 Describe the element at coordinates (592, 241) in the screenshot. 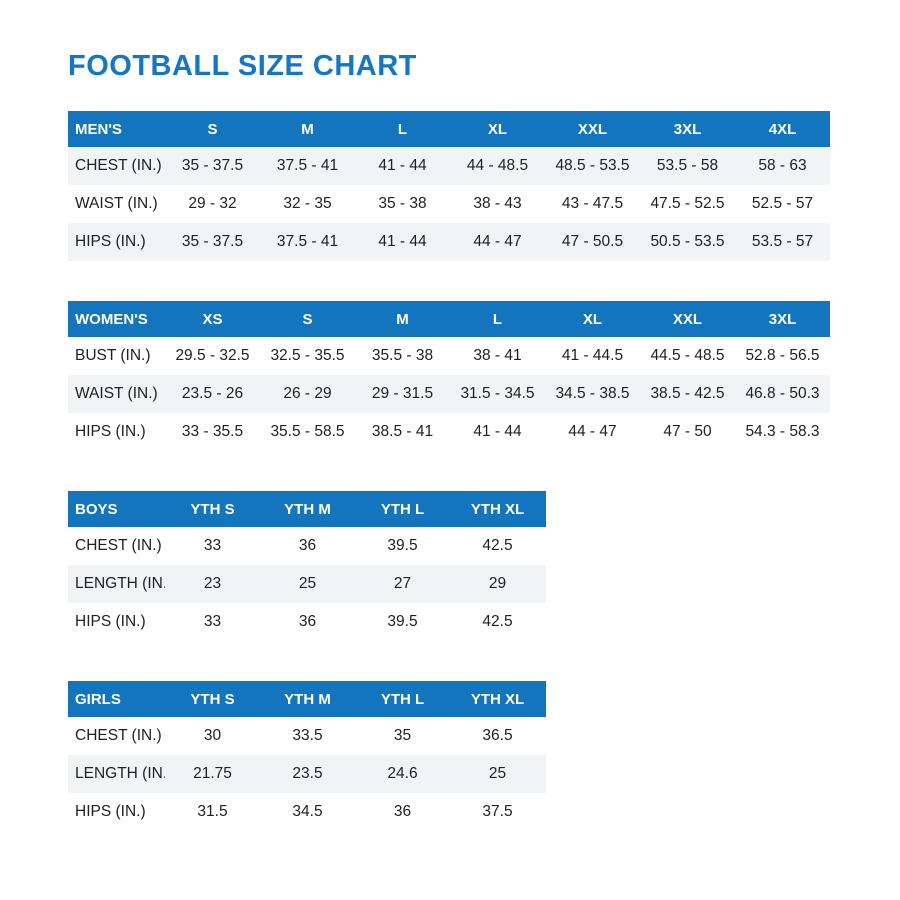

I see `cell-value: 47 - 50.5` at that location.